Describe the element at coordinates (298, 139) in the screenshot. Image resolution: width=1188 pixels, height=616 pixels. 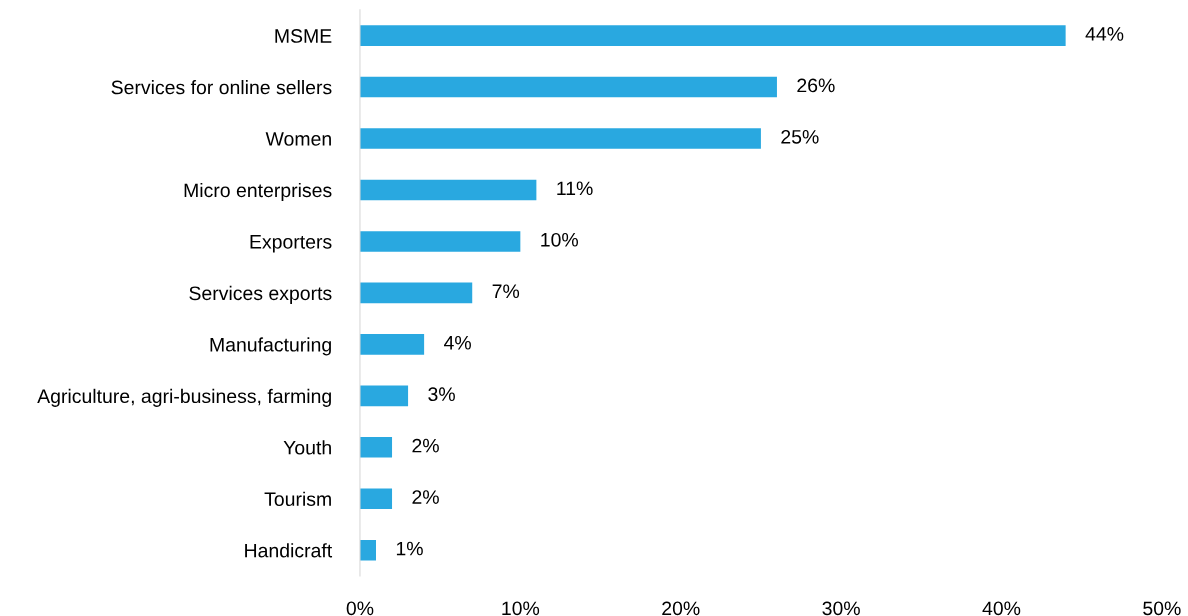
I see `y-tick-label: Women` at that location.